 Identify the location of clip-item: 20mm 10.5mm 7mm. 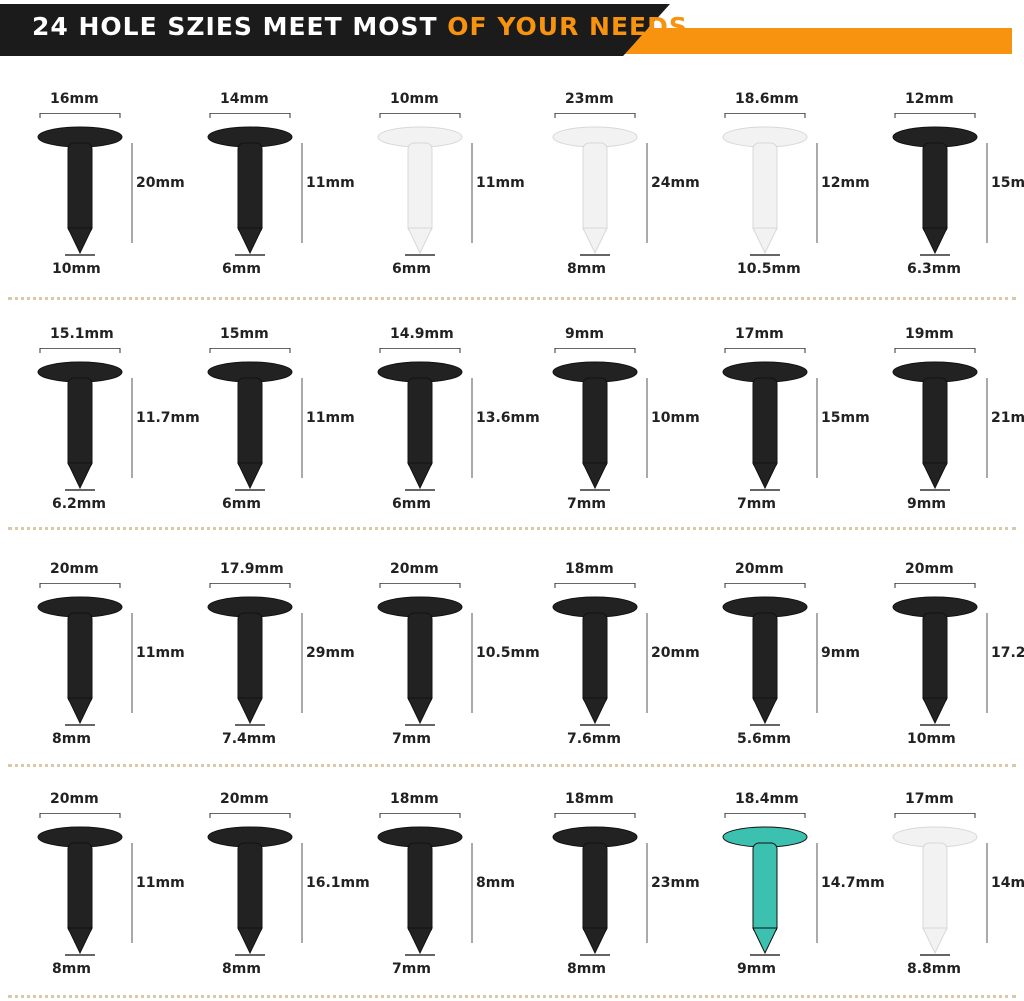
(440, 662).